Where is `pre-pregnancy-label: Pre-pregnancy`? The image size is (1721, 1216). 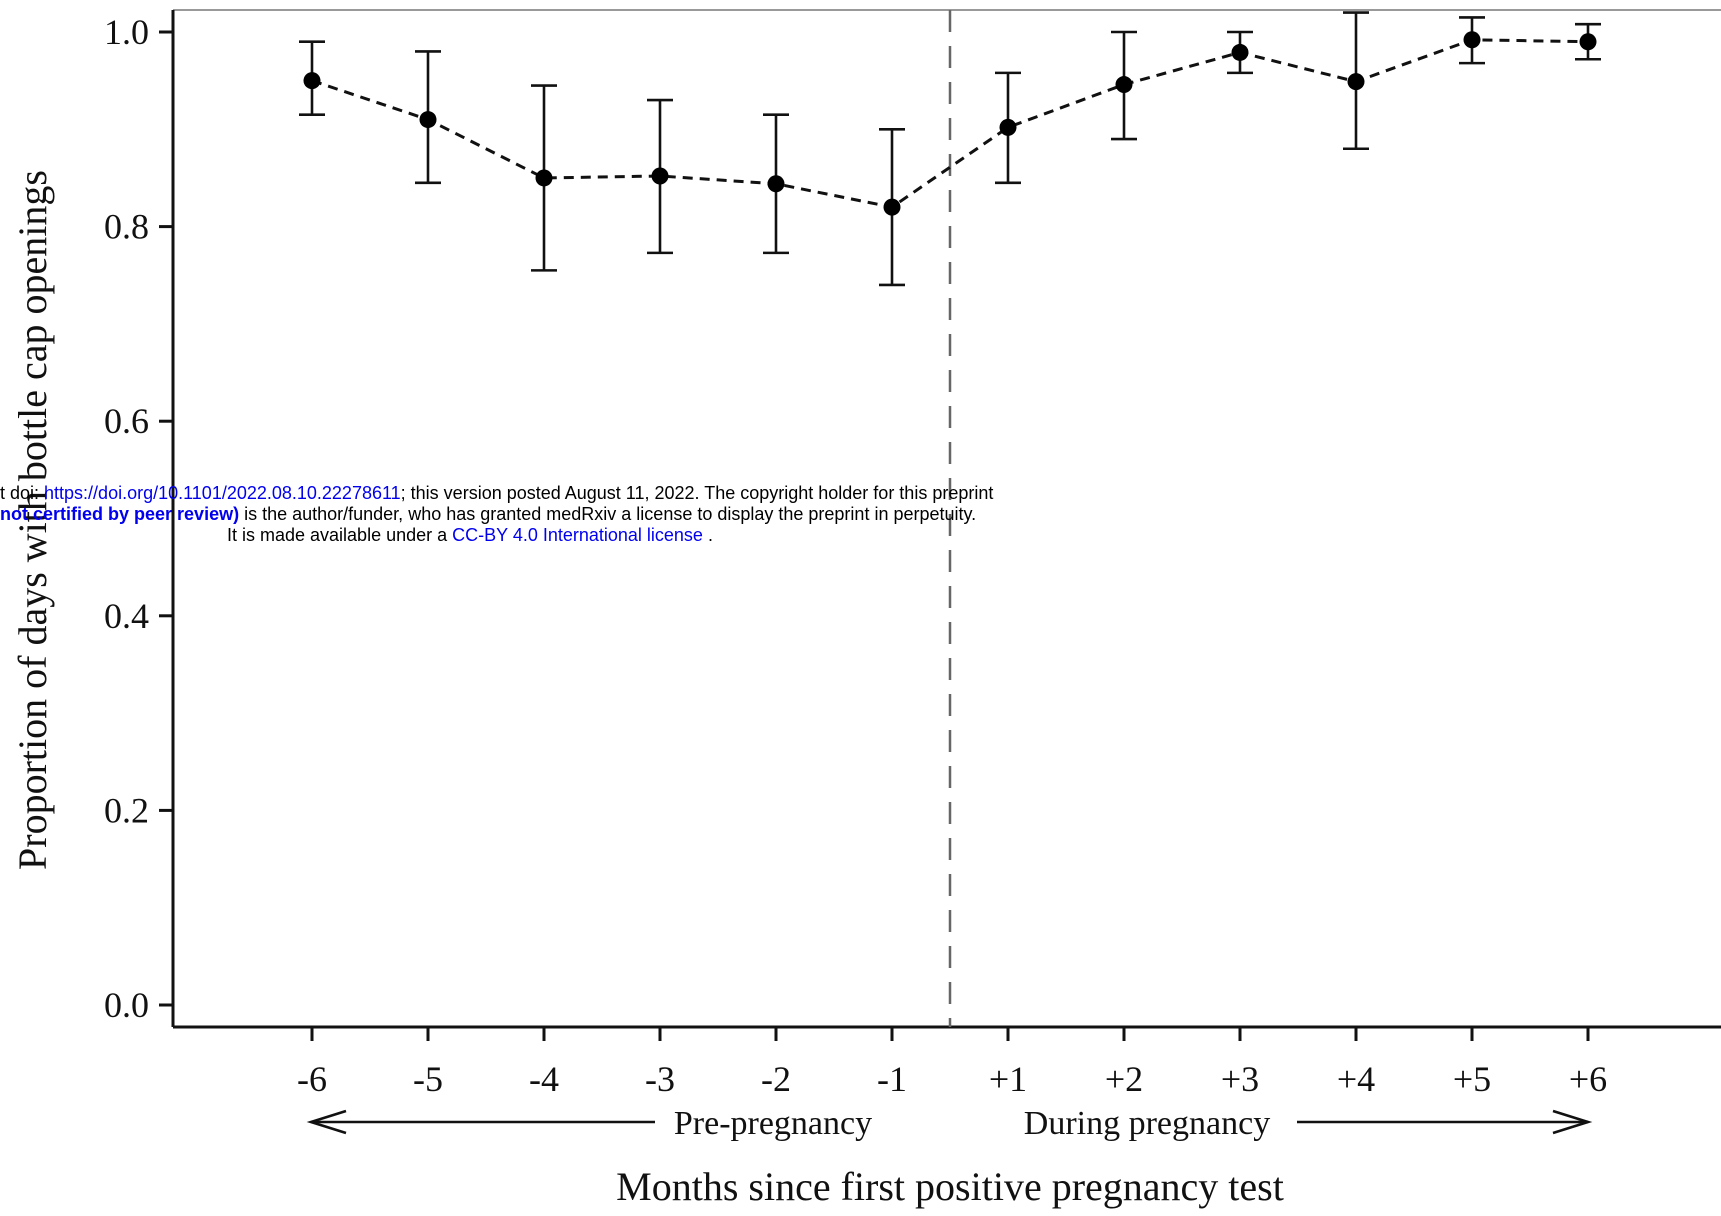
pre-pregnancy-label: Pre-pregnancy is located at coordinates (773, 1123).